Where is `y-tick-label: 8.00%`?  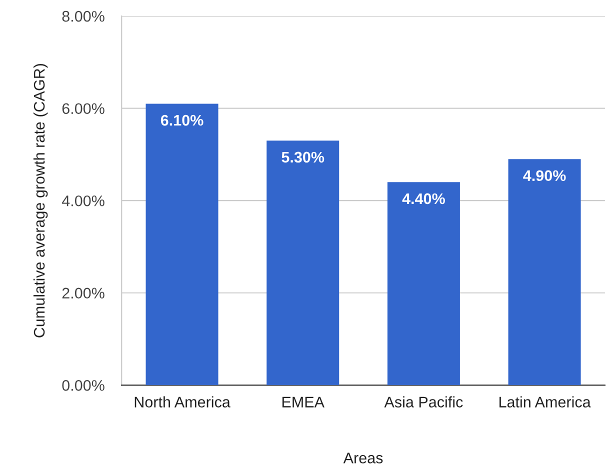
y-tick-label: 8.00% is located at coordinates (83, 16).